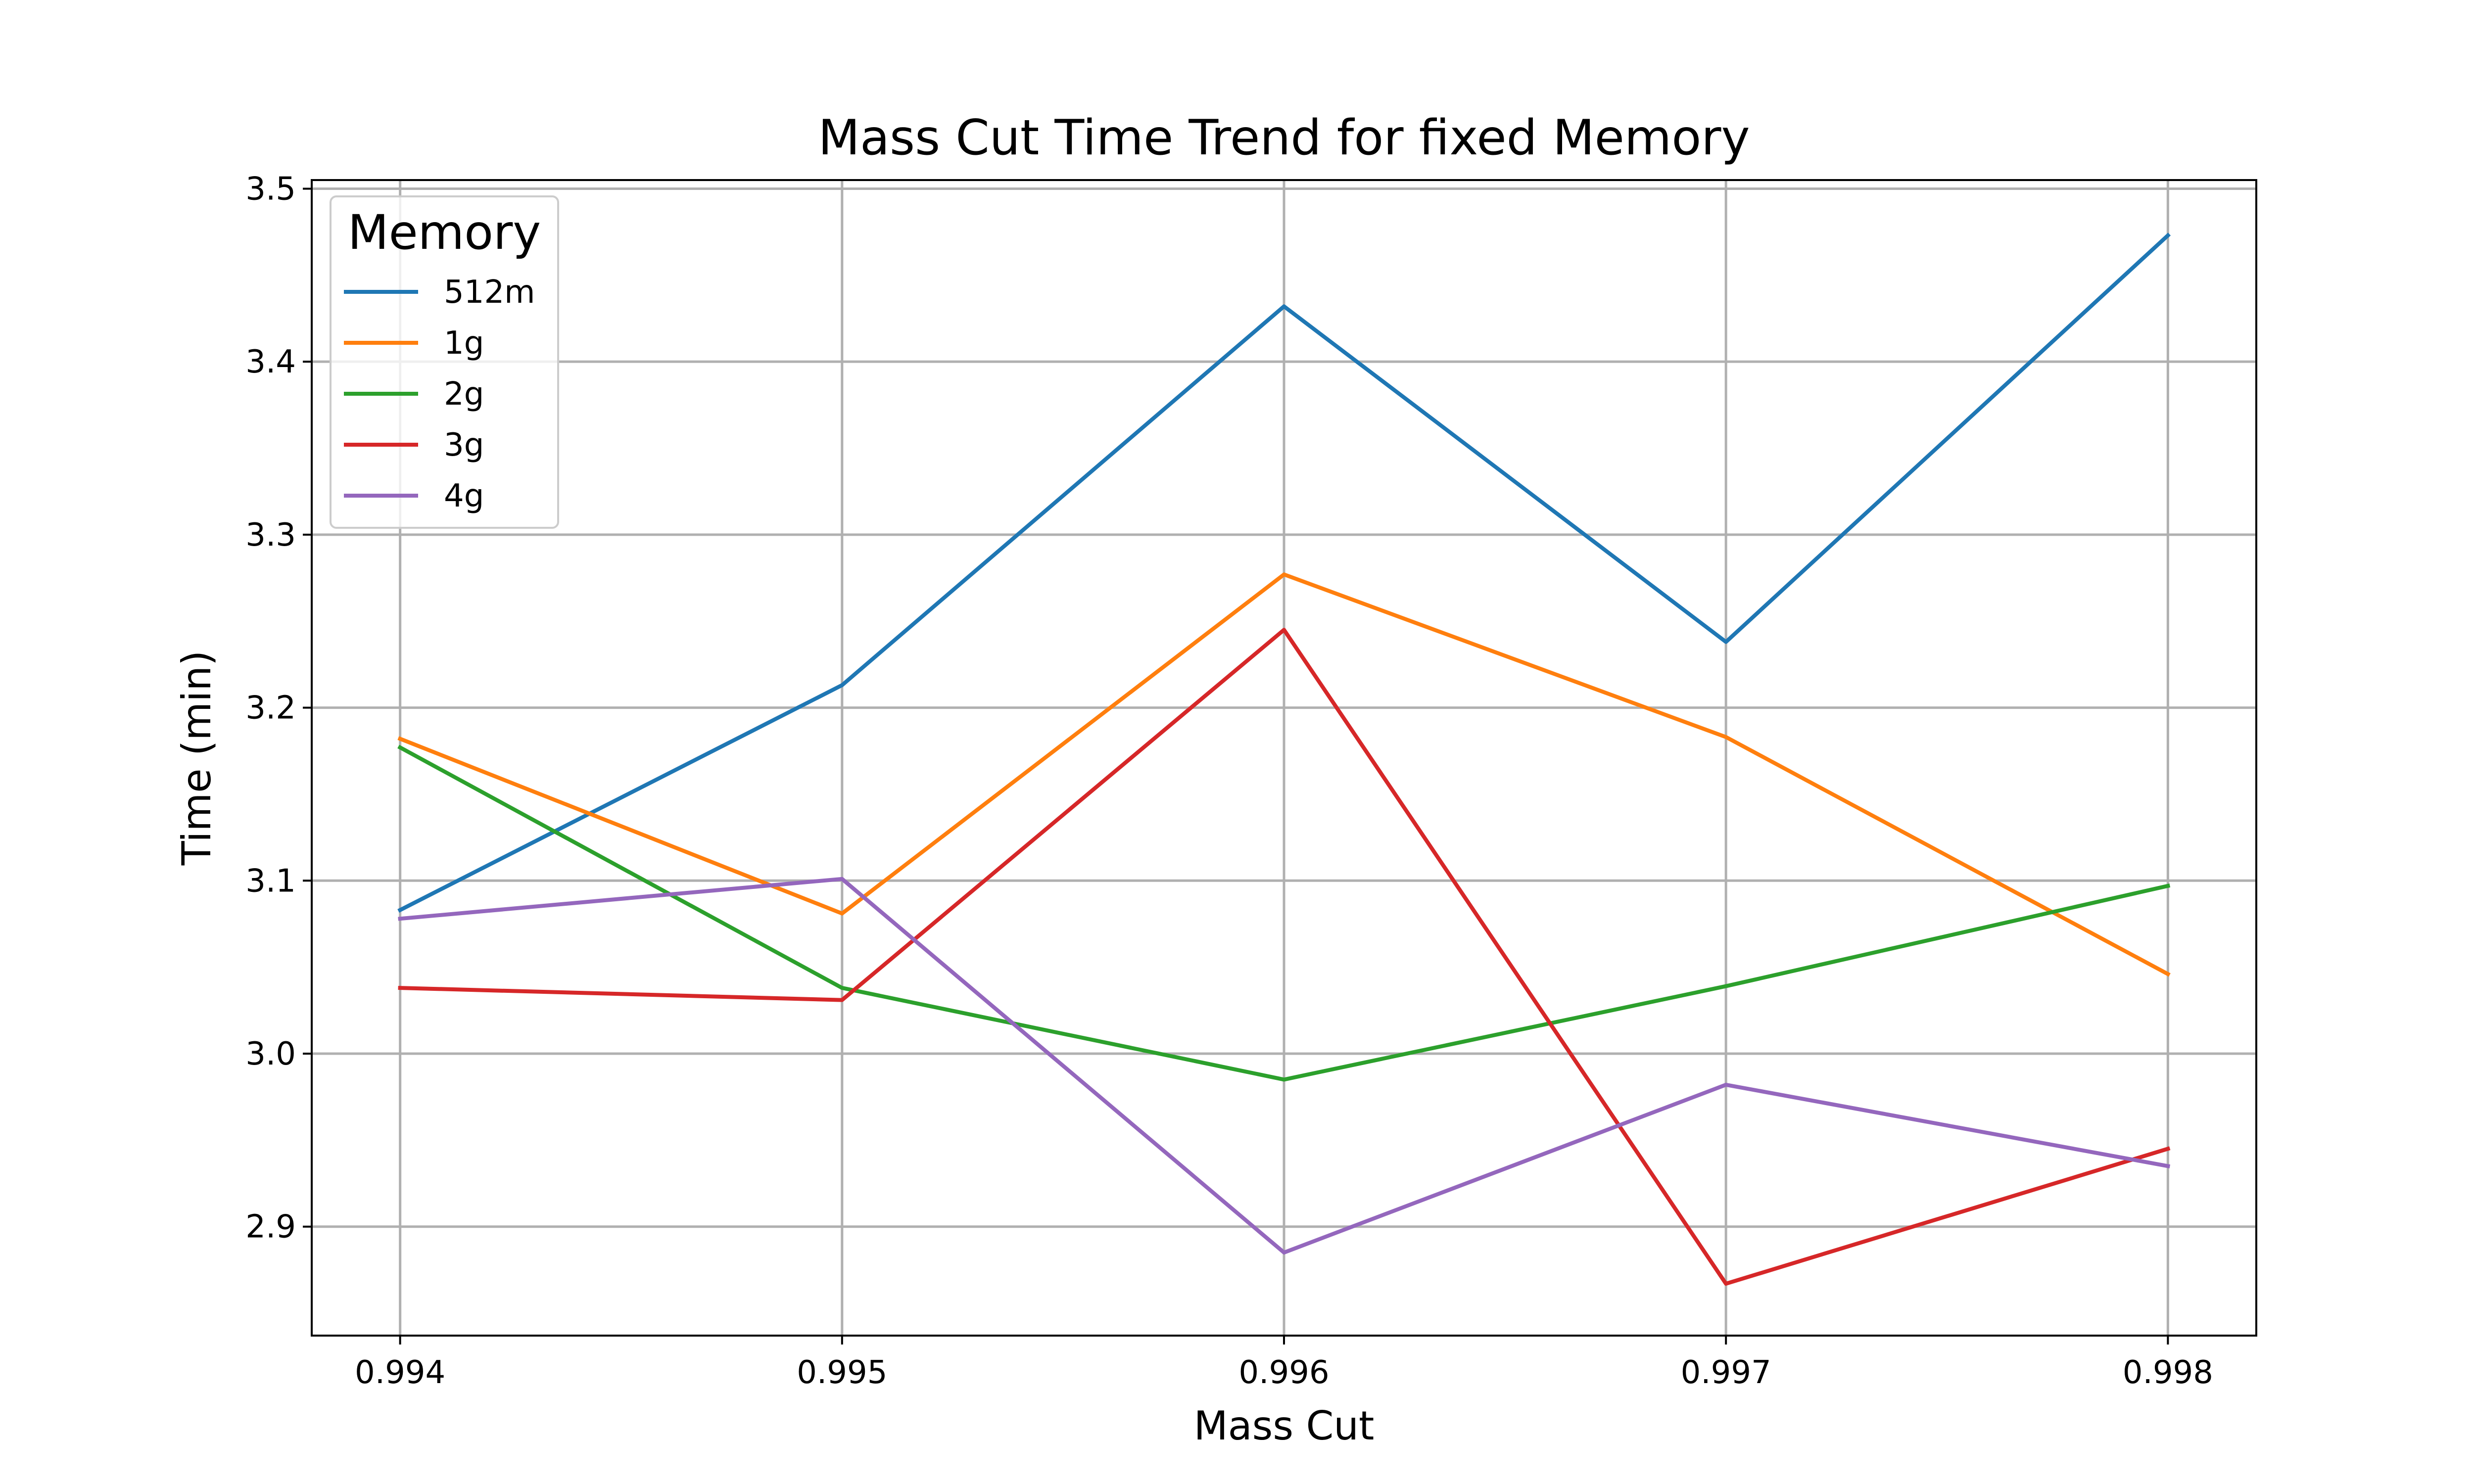  I want to click on y-tick-label: 3.5, so click(270, 189).